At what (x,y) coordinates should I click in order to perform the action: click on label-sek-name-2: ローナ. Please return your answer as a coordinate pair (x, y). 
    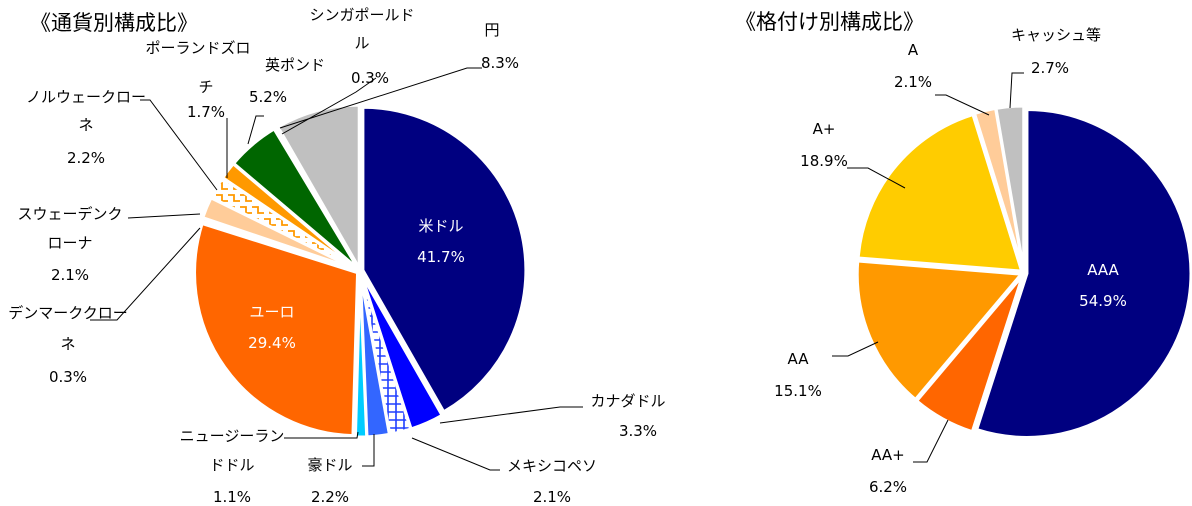
    Looking at the image, I should click on (69, 243).